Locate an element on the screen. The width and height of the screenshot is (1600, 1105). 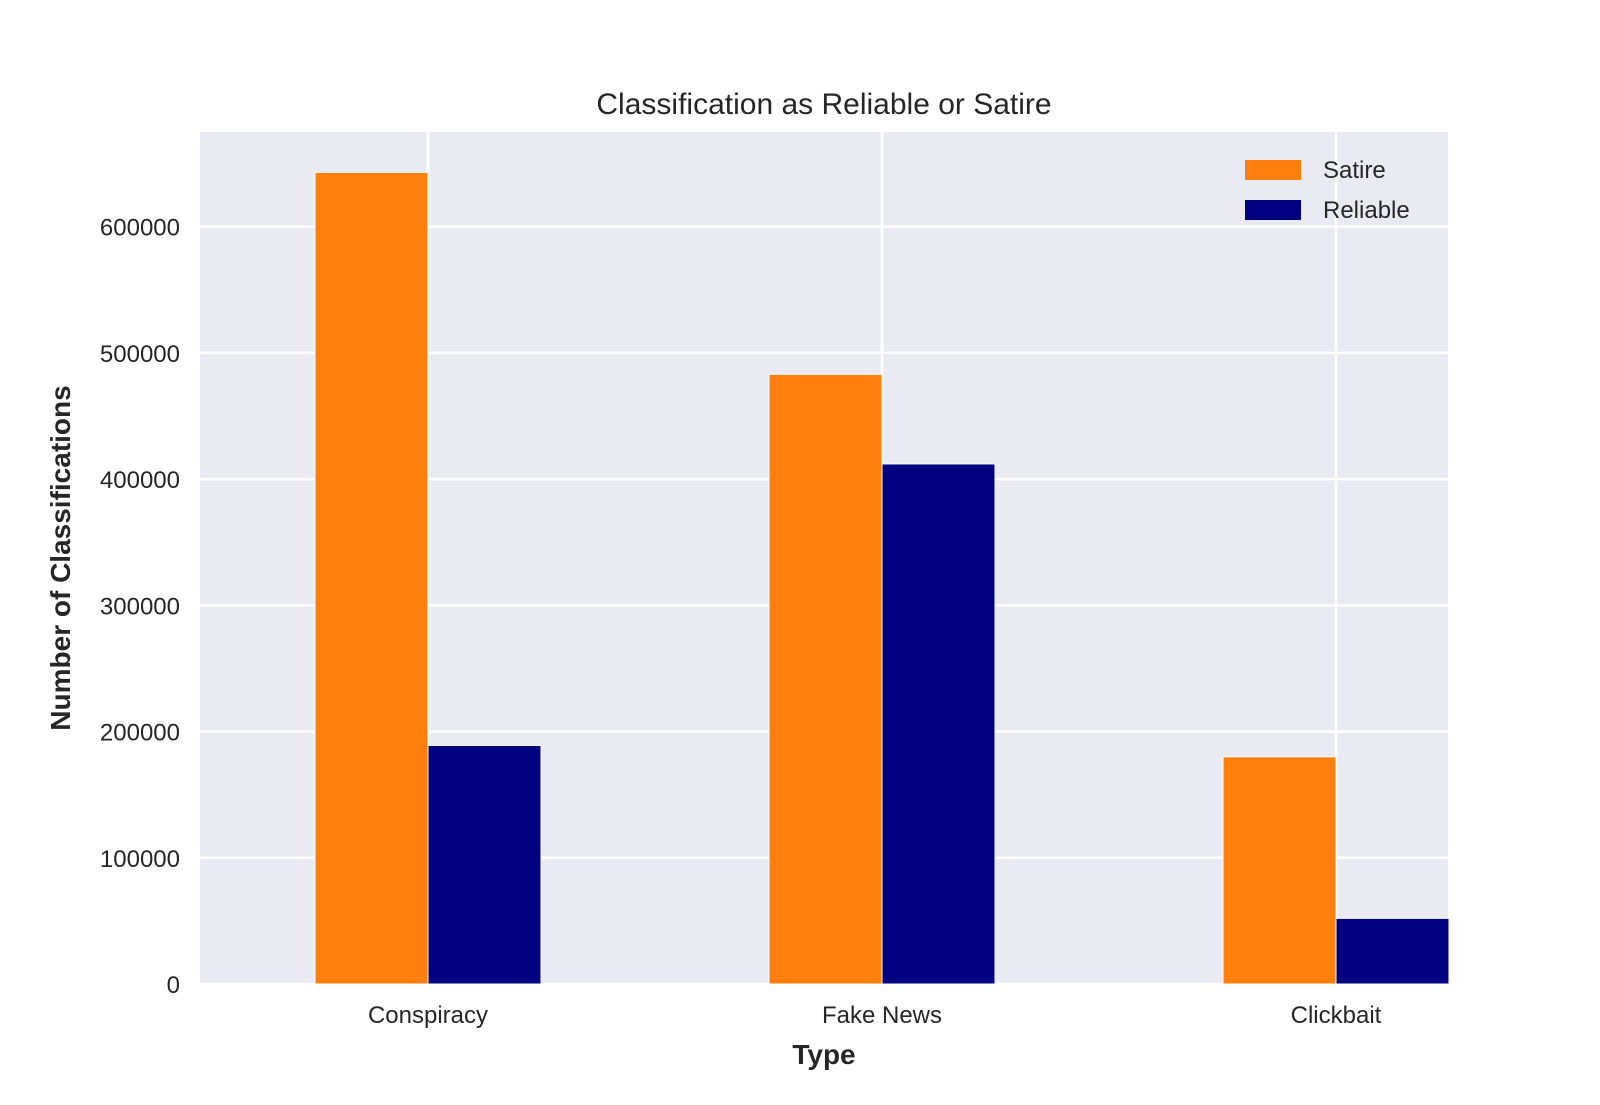
legend-swatch-satire is located at coordinates (1273, 170).